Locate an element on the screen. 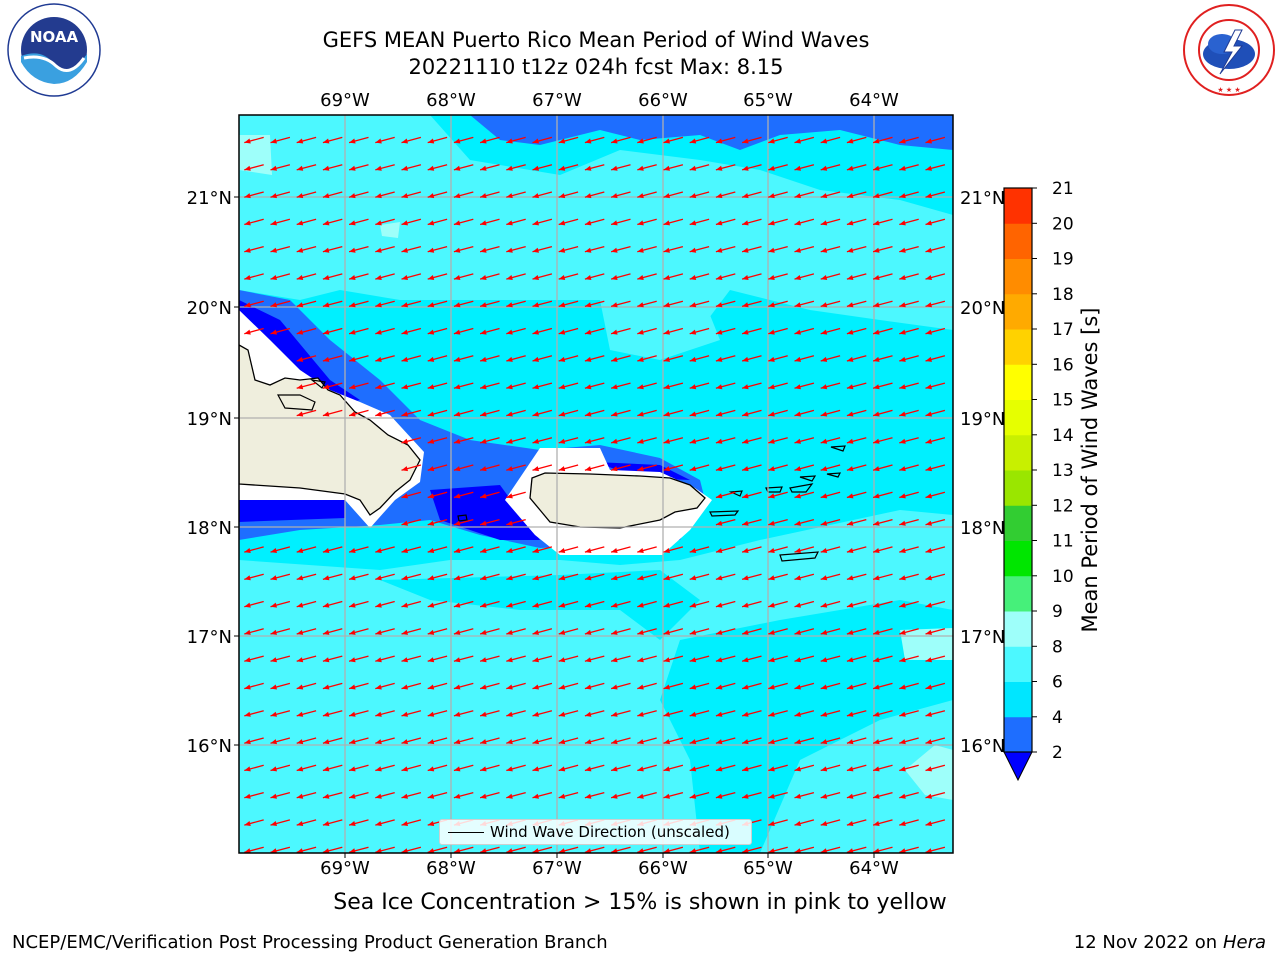 This screenshot has height=960, width=1280. lon-label-top: 67°W is located at coordinates (557, 100).